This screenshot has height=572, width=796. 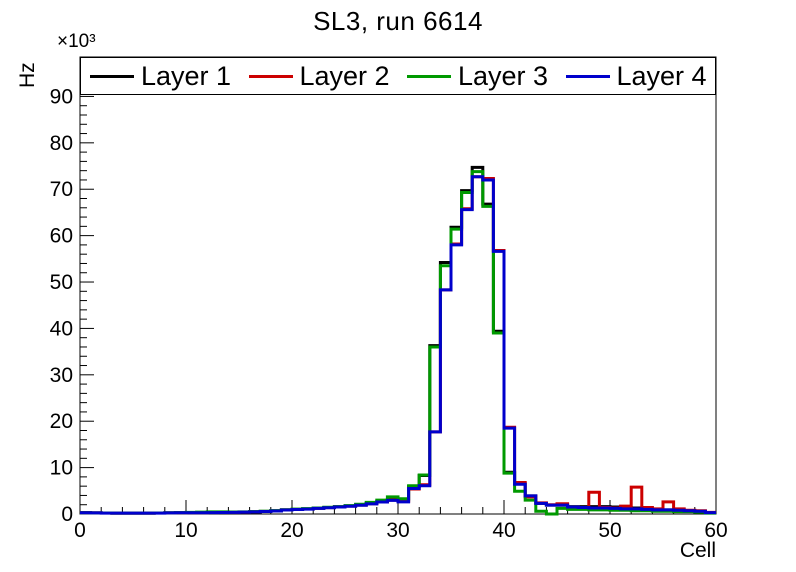 I want to click on y-axis-title: Hz, so click(x=27, y=75).